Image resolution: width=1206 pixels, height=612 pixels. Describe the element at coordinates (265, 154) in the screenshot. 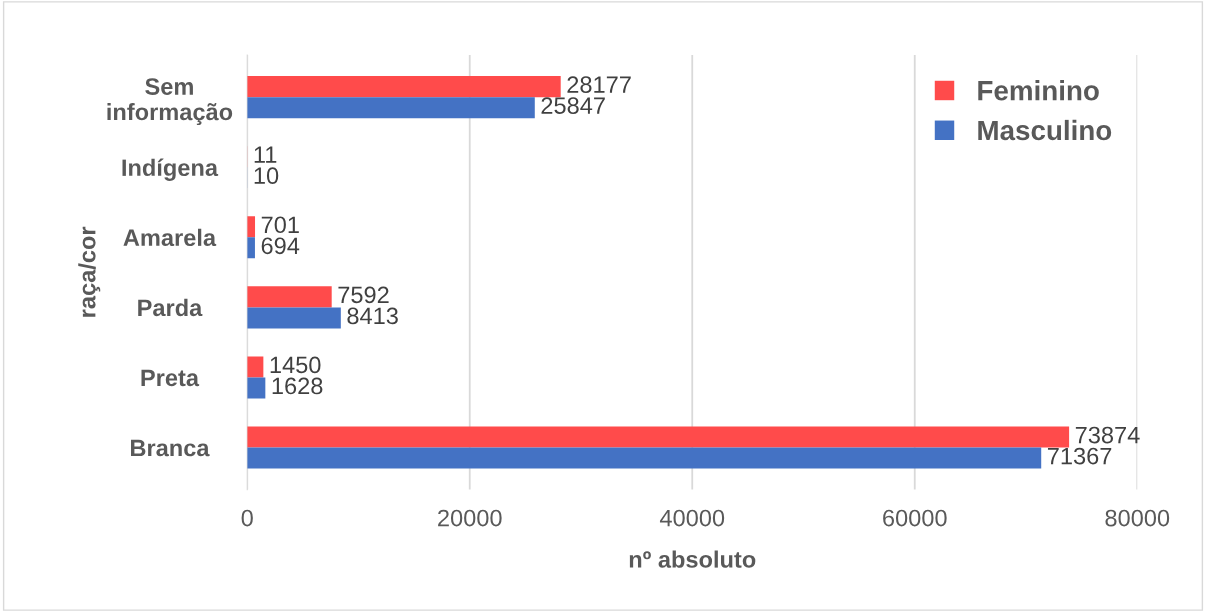

I see `data-label: 11` at that location.